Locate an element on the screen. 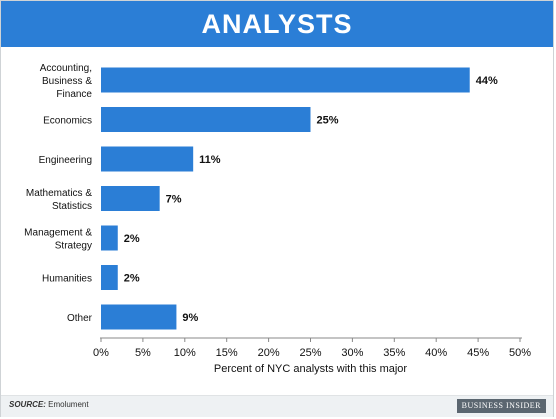 The height and width of the screenshot is (419, 556). category-label: Other is located at coordinates (80, 318).